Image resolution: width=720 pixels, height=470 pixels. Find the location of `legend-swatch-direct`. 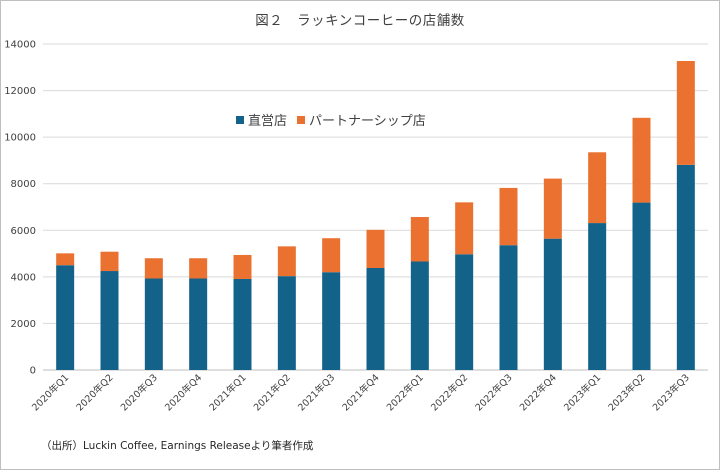

legend-swatch-direct is located at coordinates (240, 119).